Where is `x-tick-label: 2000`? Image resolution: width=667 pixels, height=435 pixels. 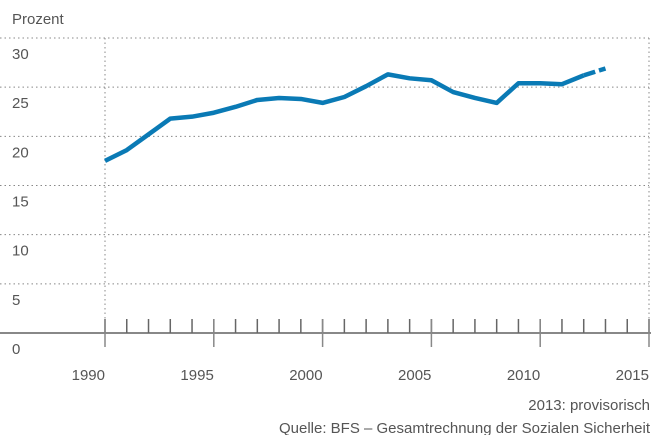
x-tick-label: 2000 is located at coordinates (305, 375).